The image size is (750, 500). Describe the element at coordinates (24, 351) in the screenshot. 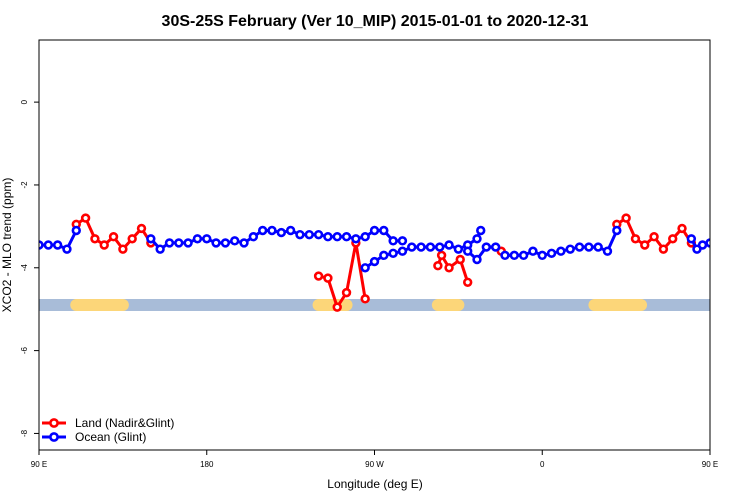

I see `y-tick-label: -6` at that location.